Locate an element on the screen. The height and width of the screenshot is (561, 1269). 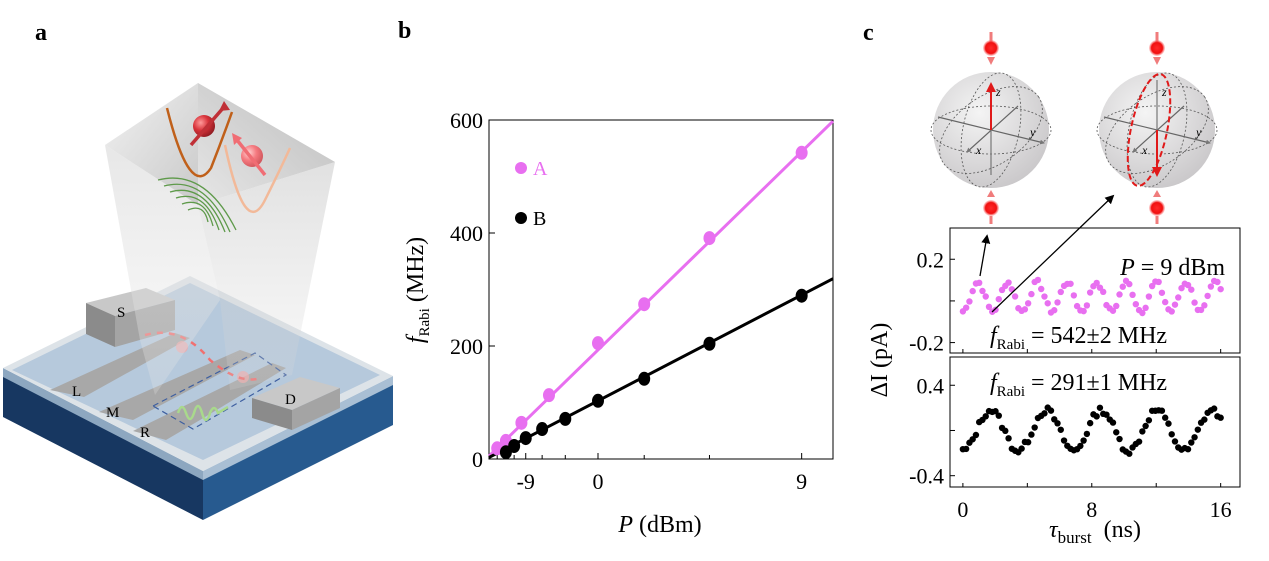
panel-label-b: b is located at coordinates (405, 31).